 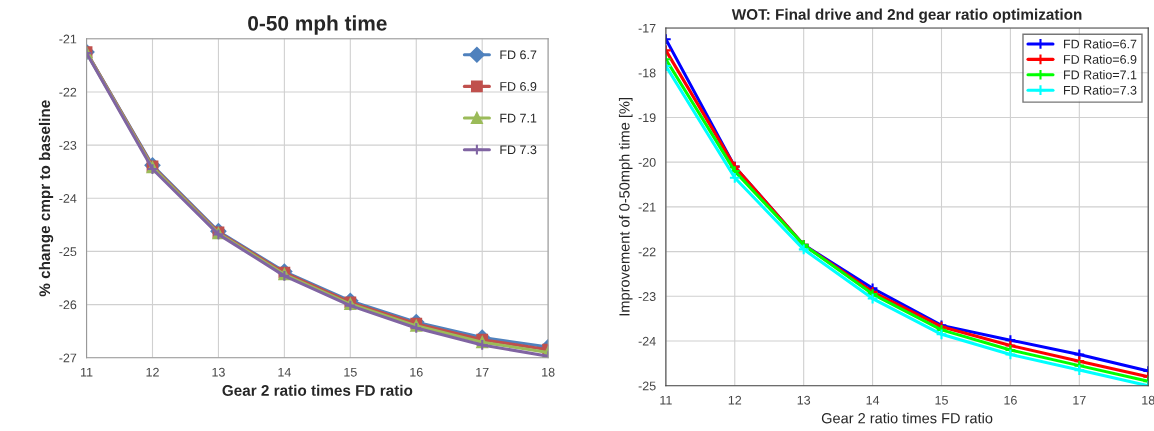 What do you see at coordinates (906, 15) in the screenshot?
I see `chart-title: WOT: Final drive and 2nd gear ratio optimization` at bounding box center [906, 15].